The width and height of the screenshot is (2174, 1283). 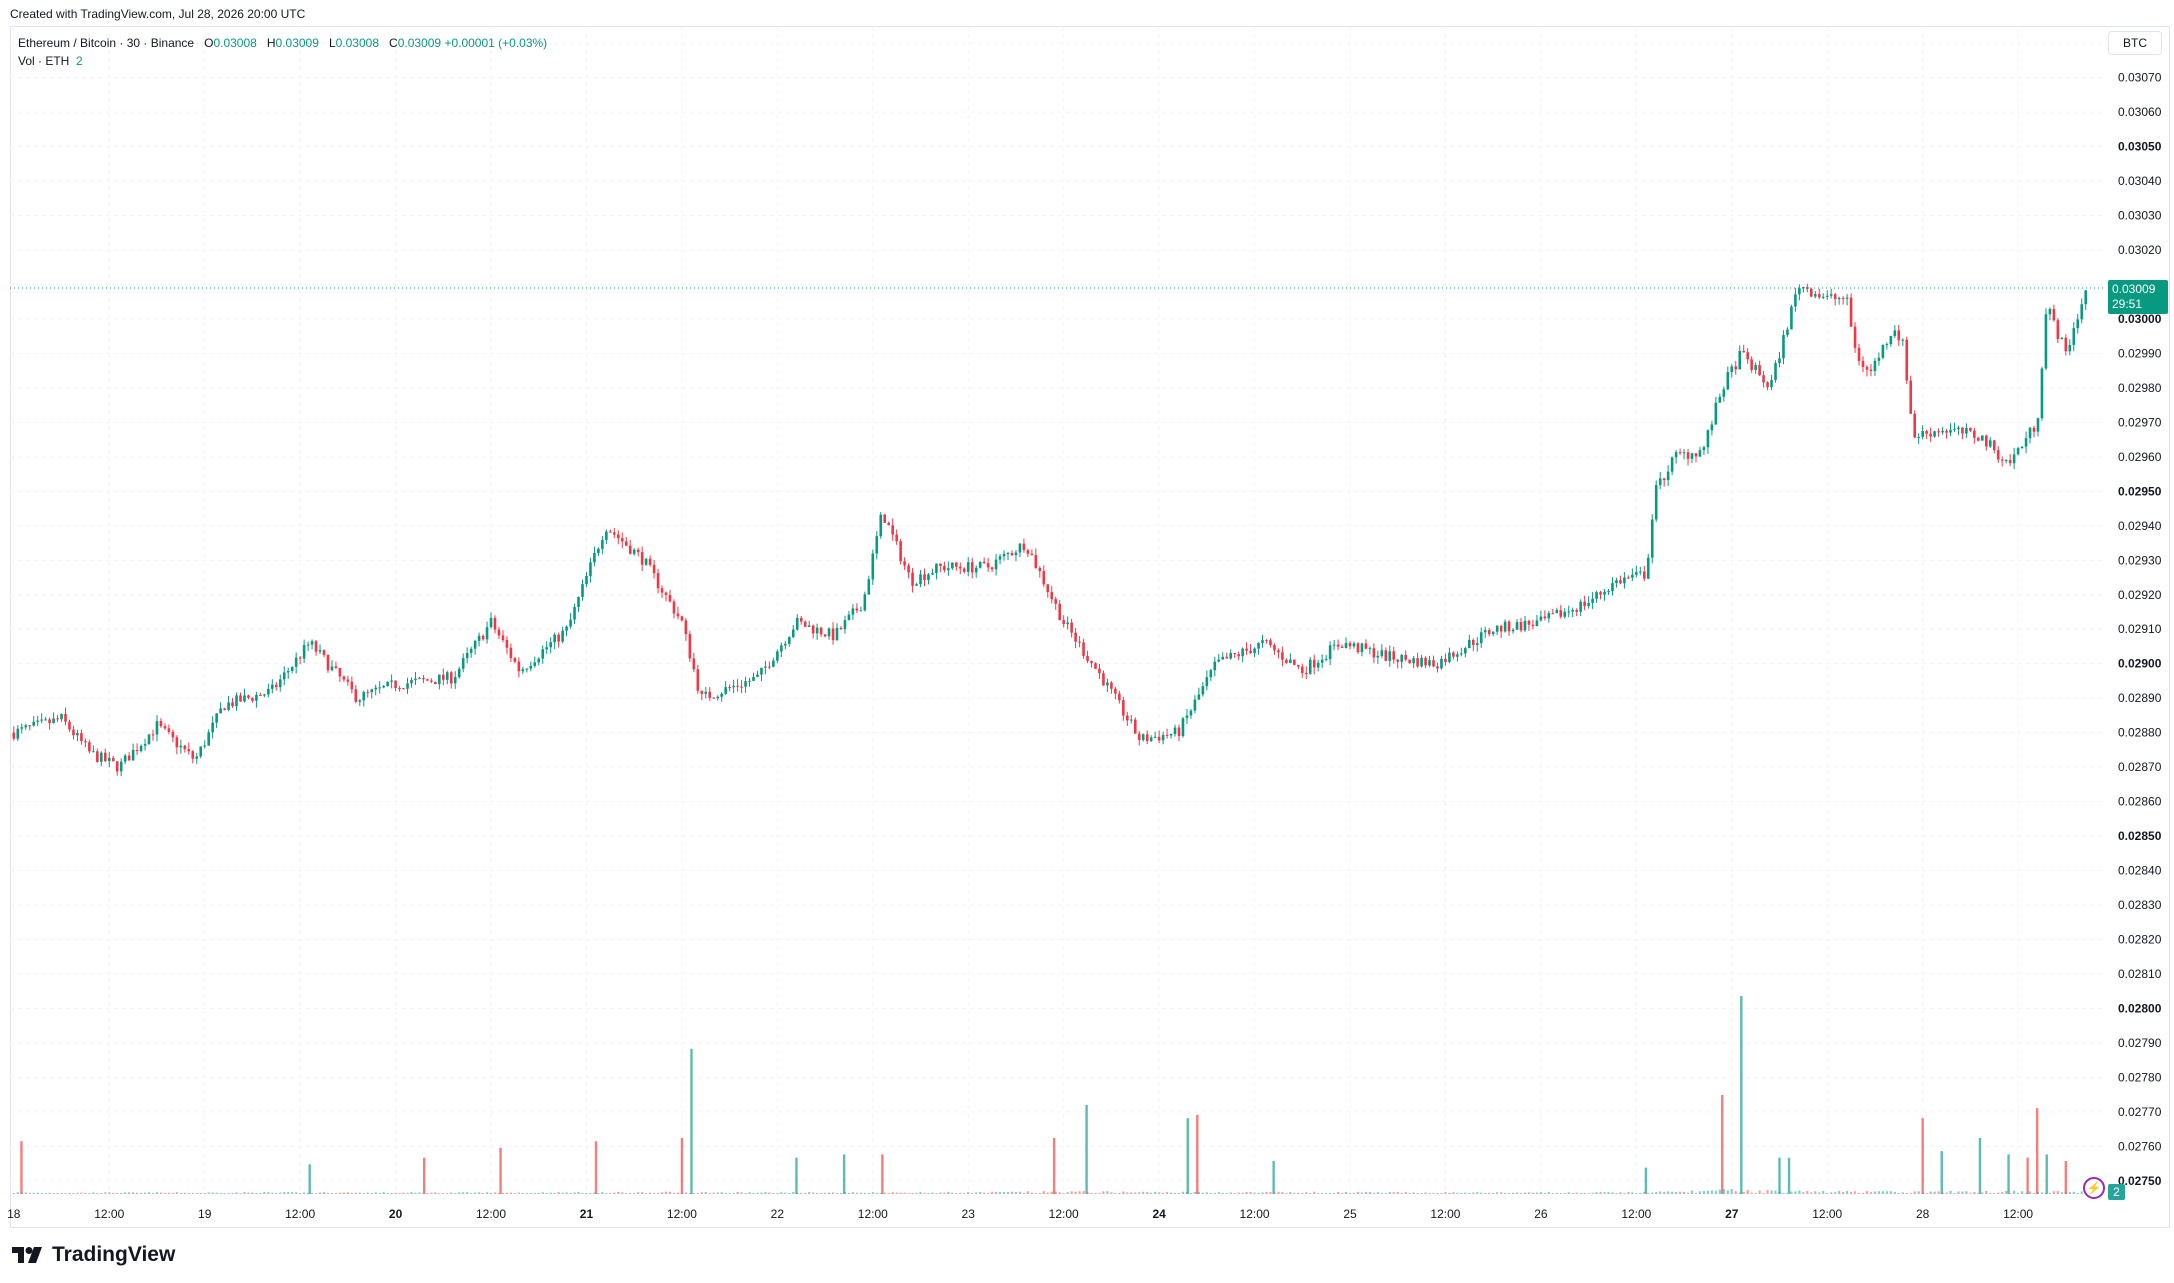 What do you see at coordinates (2094, 1188) in the screenshot?
I see `lightning-icon: ⚡` at bounding box center [2094, 1188].